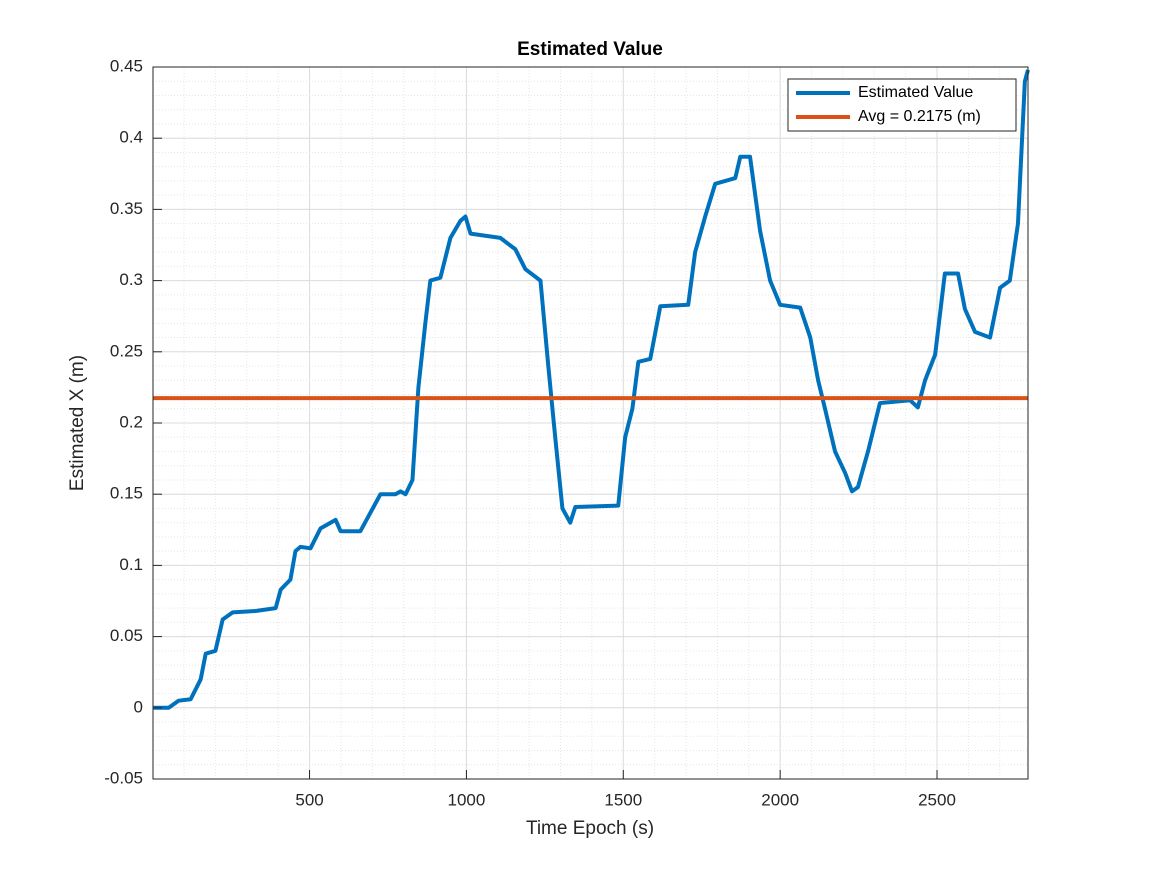 The width and height of the screenshot is (1167, 875). Describe the element at coordinates (138, 706) in the screenshot. I see `y-tick-label: 0` at that location.